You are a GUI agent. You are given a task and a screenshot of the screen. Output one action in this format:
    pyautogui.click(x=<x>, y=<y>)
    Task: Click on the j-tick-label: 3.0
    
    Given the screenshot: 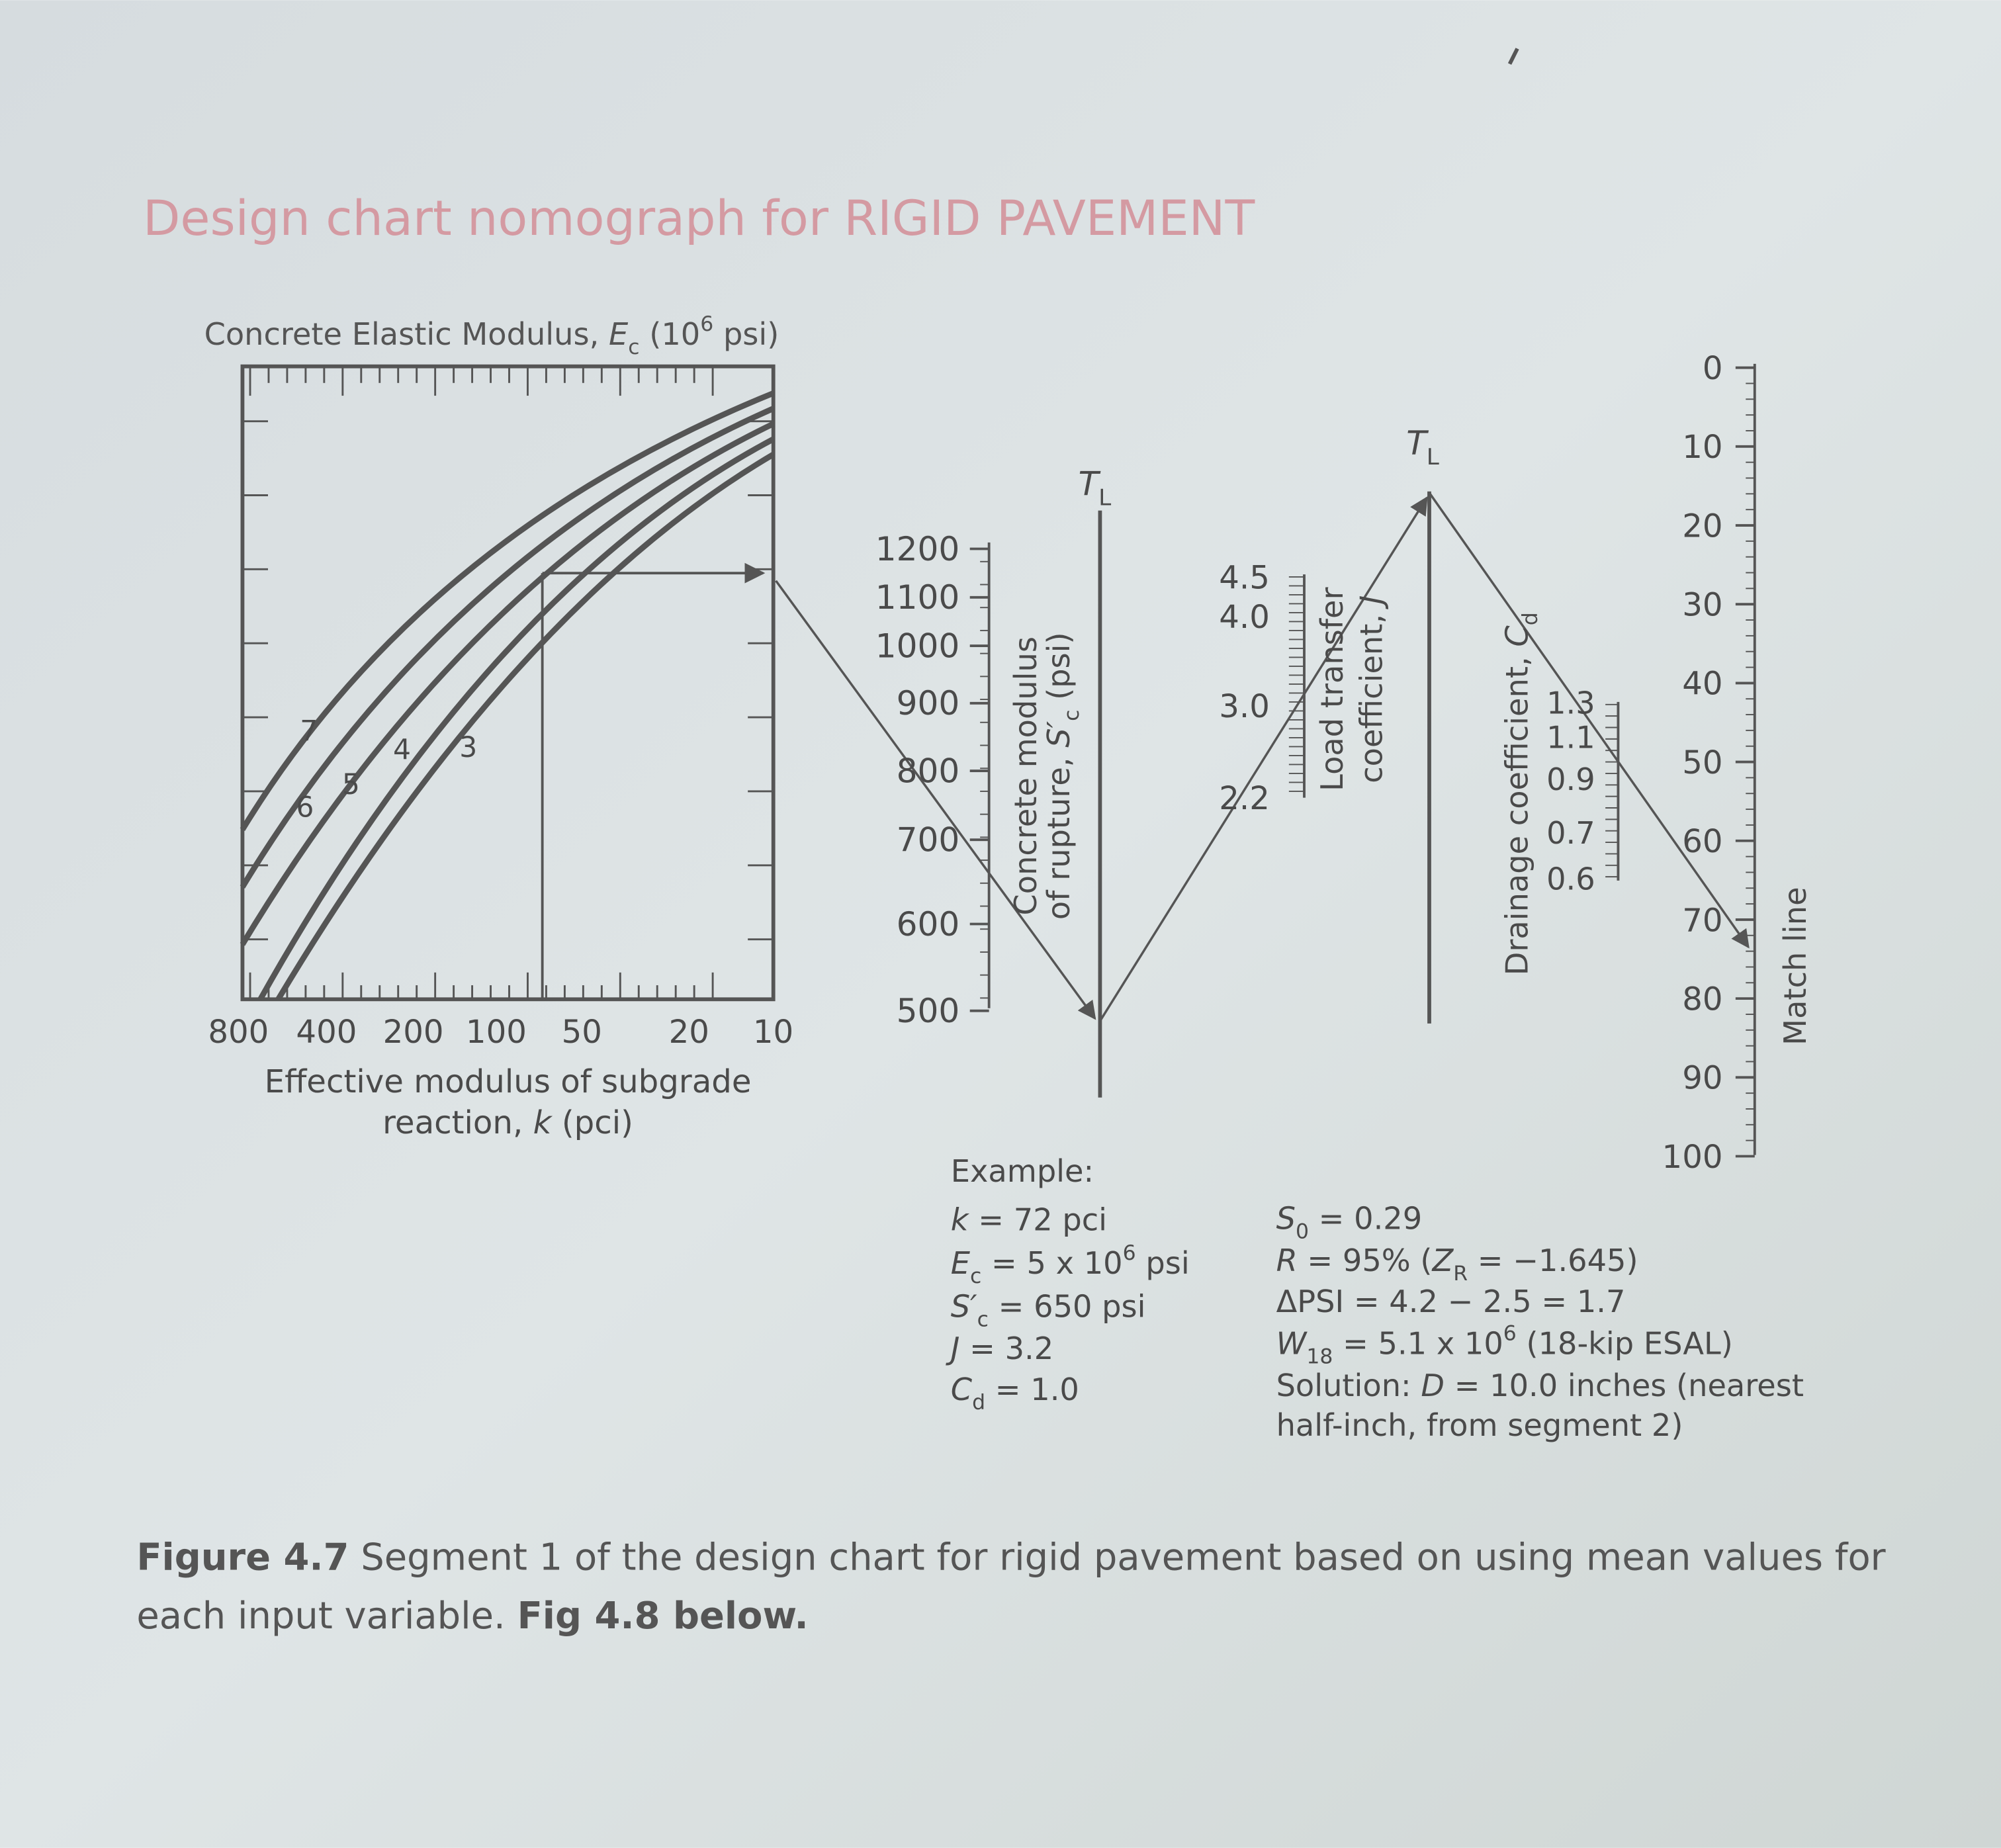 What is the action you would take?
    pyautogui.click(x=1244, y=706)
    